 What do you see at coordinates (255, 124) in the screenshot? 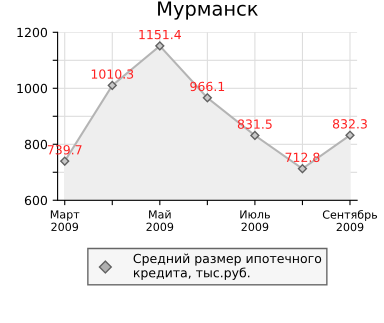
I see `data-label: 831.5` at bounding box center [255, 124].